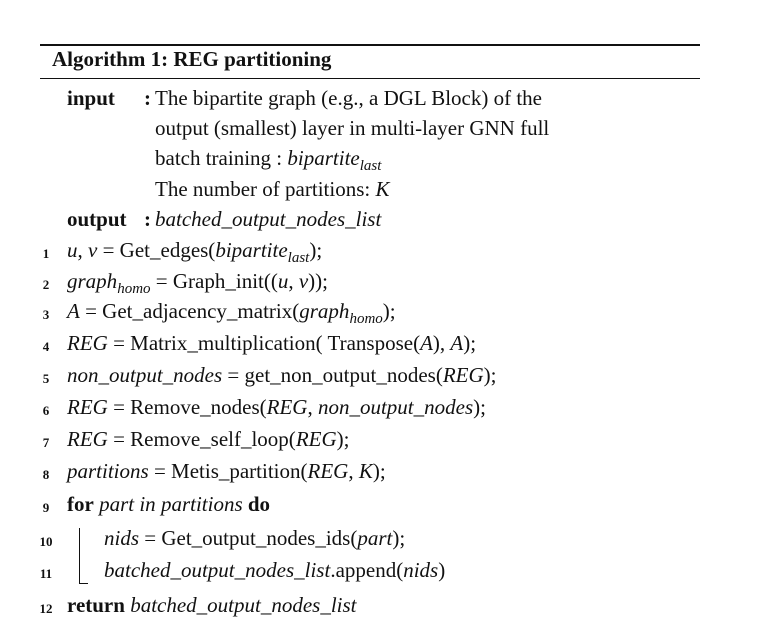 Image resolution: width=775 pixels, height=626 pixels. I want to click on input-line-4-text: The number of partitions:, so click(265, 189).